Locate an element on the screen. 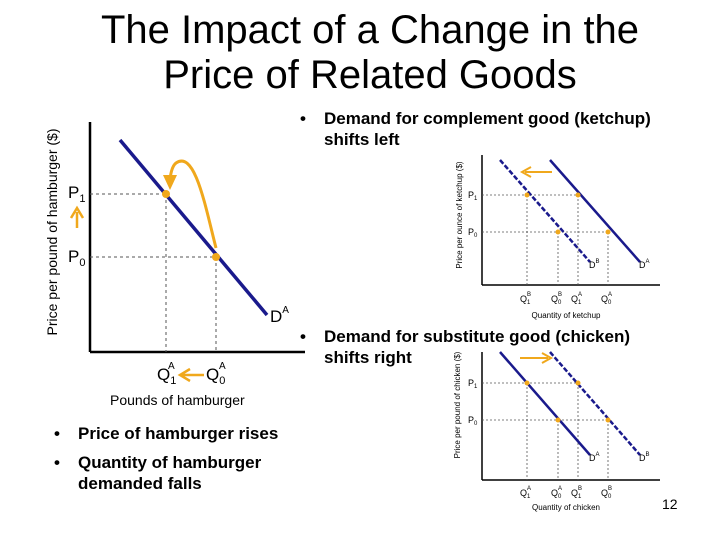 The width and height of the screenshot is (720, 540). ketchup-p0-base: P is located at coordinates (471, 232).